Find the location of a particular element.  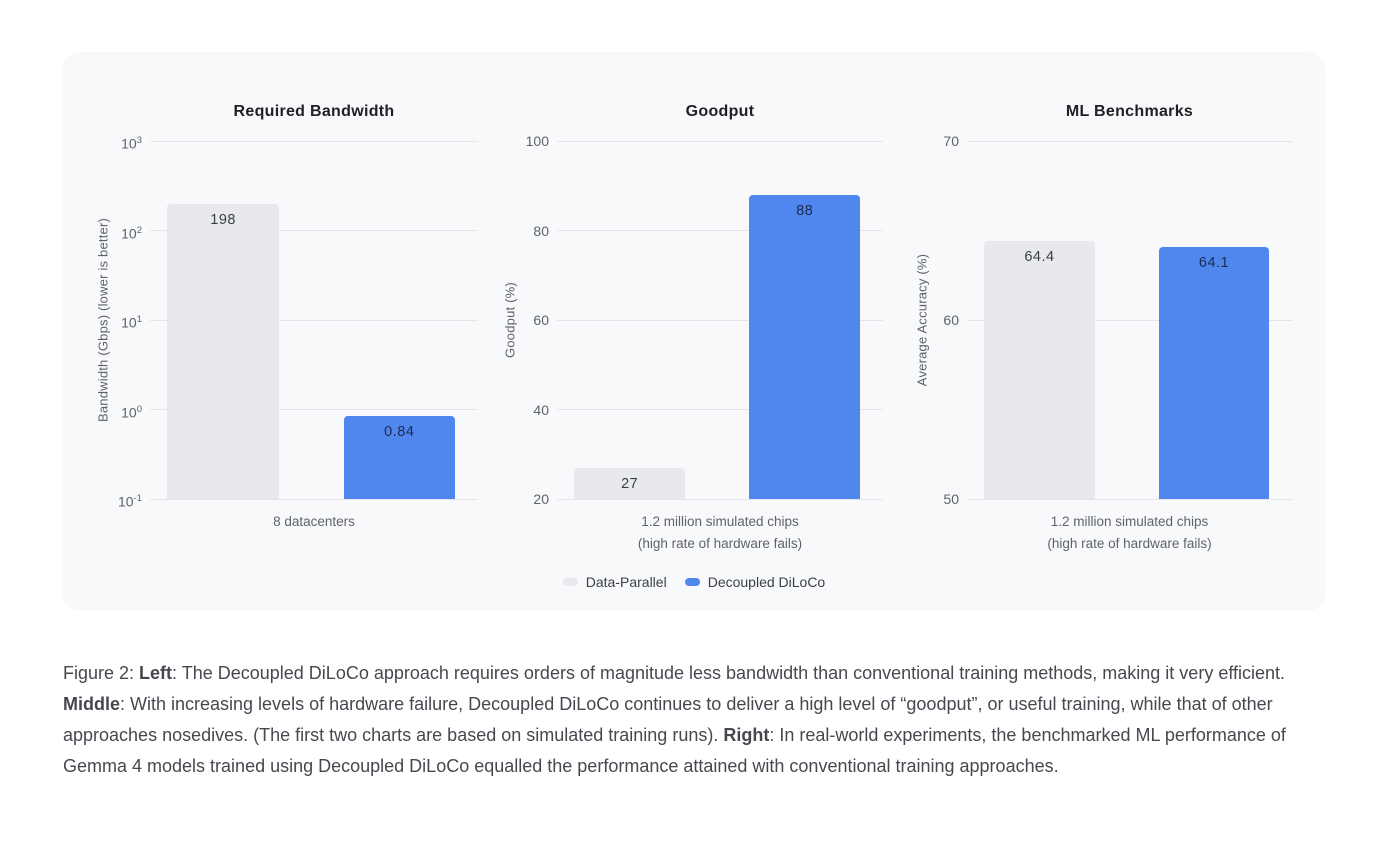

bar-value-label: 0.84 is located at coordinates (399, 432).